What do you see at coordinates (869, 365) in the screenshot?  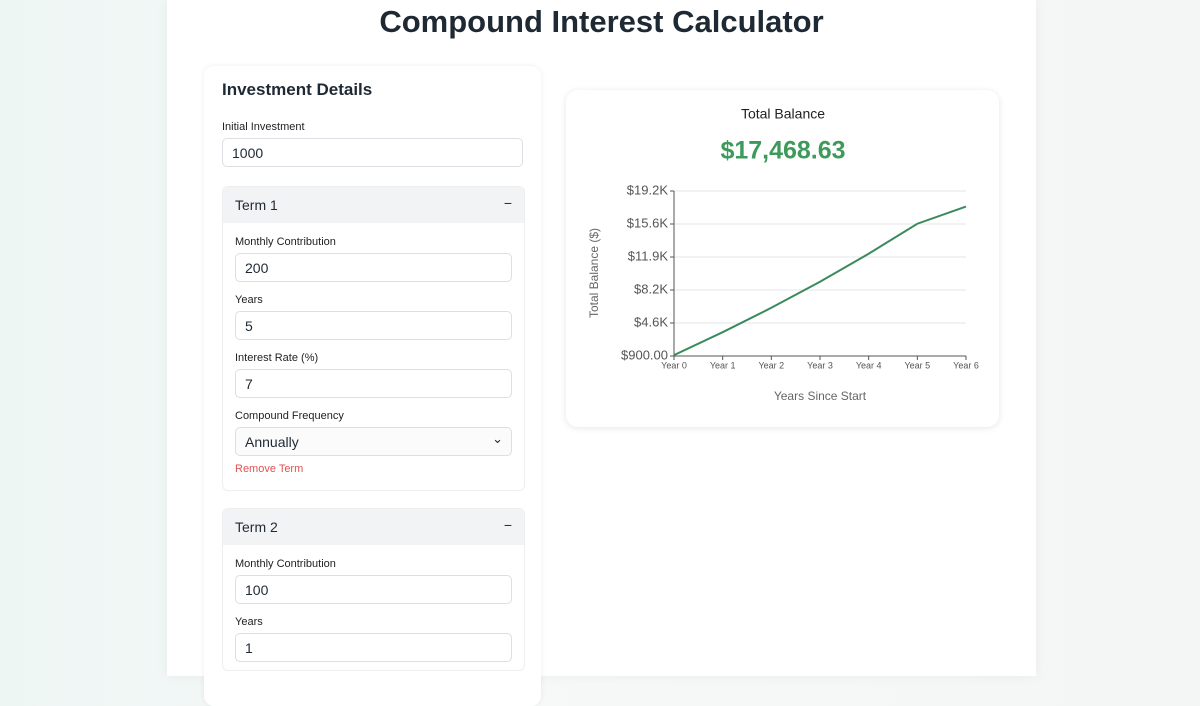 I see `x-tick-label: Year 4` at bounding box center [869, 365].